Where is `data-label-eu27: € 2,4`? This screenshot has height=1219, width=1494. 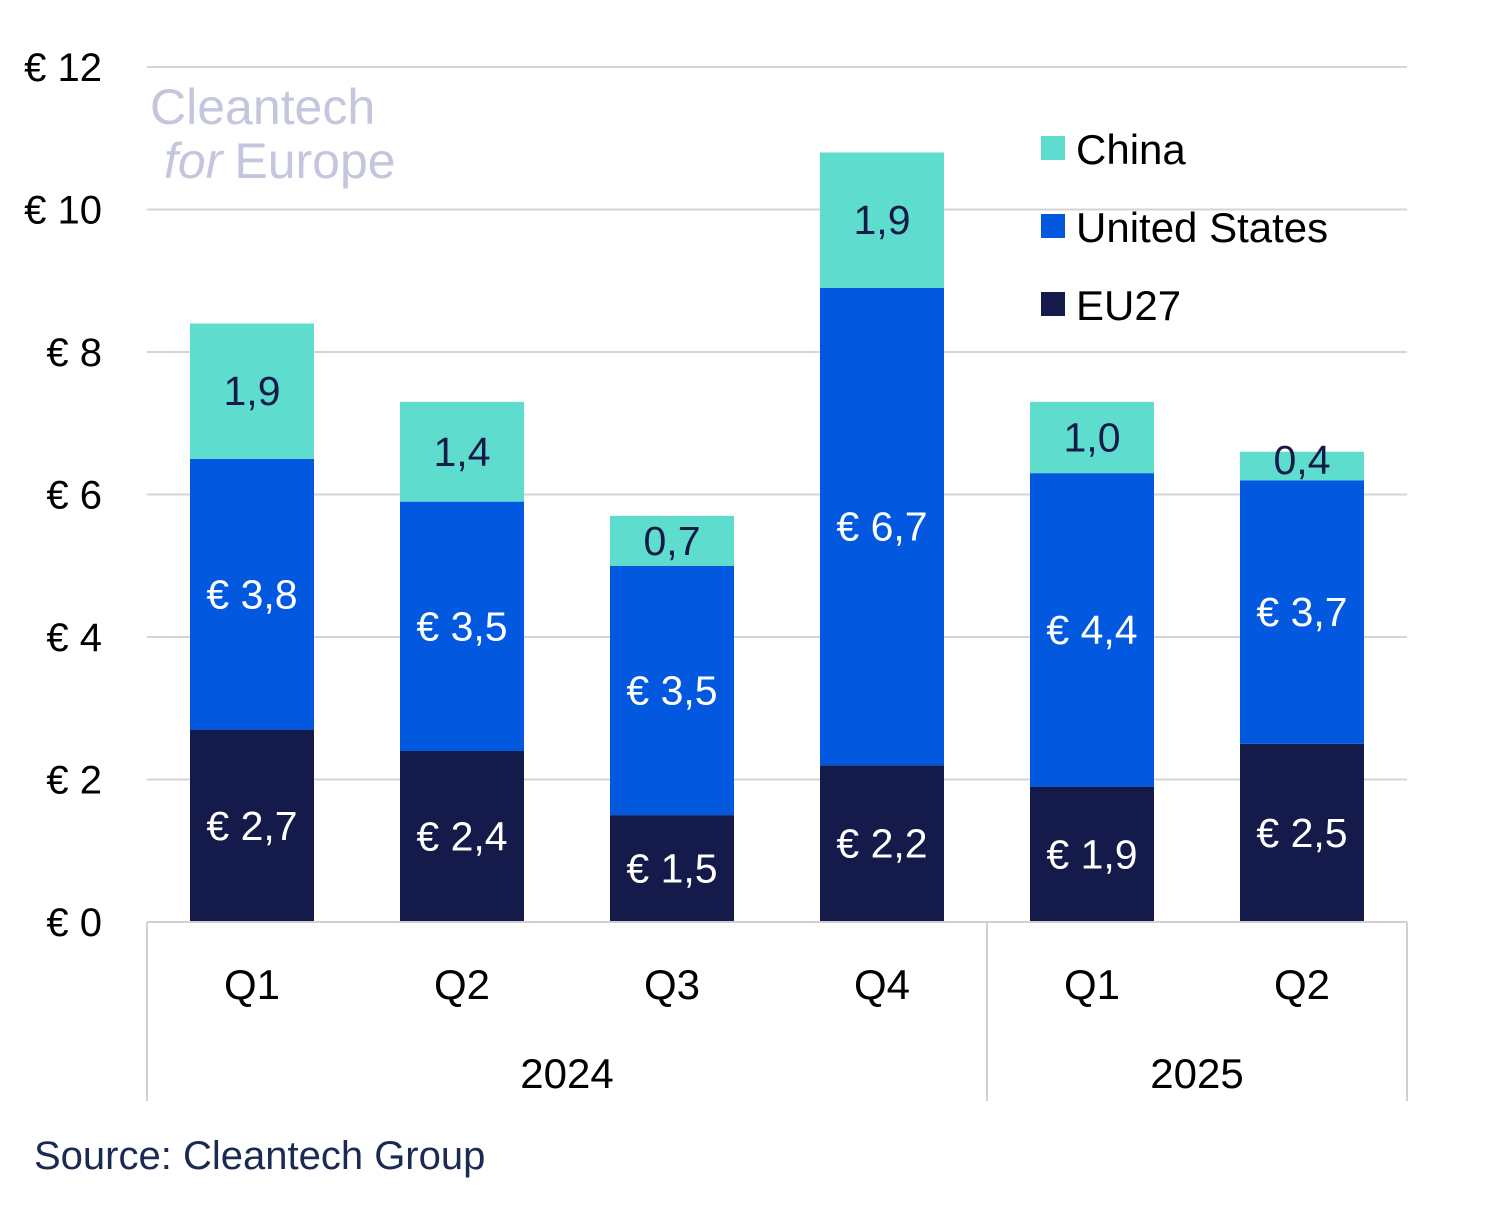 data-label-eu27: € 2,4 is located at coordinates (461, 837).